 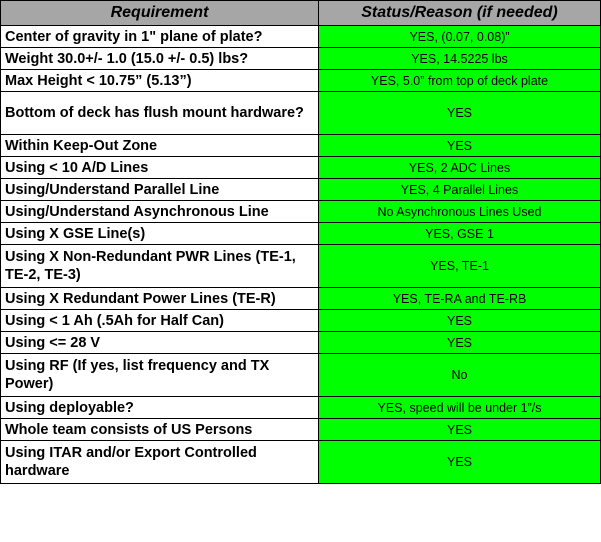 What do you see at coordinates (159, 167) in the screenshot?
I see `requirement-cell: Using < 10 A/D Lines` at bounding box center [159, 167].